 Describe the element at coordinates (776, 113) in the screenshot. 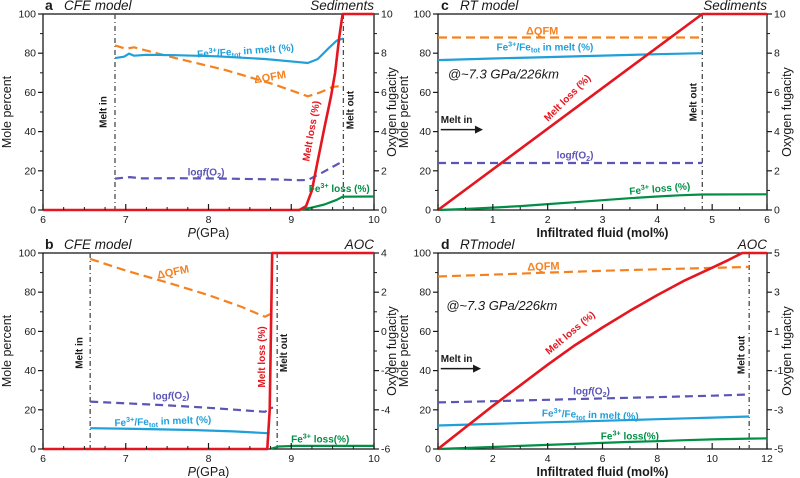

I see `panel-c-right-y-ticks: 0 2 4 6 8 10` at that location.